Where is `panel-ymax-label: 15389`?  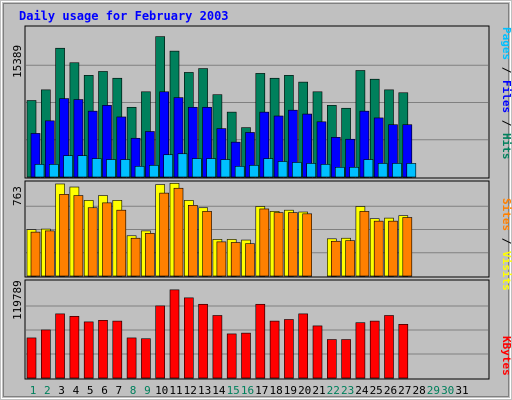
panel-ymax-label: 15389 is located at coordinates (17, 61).